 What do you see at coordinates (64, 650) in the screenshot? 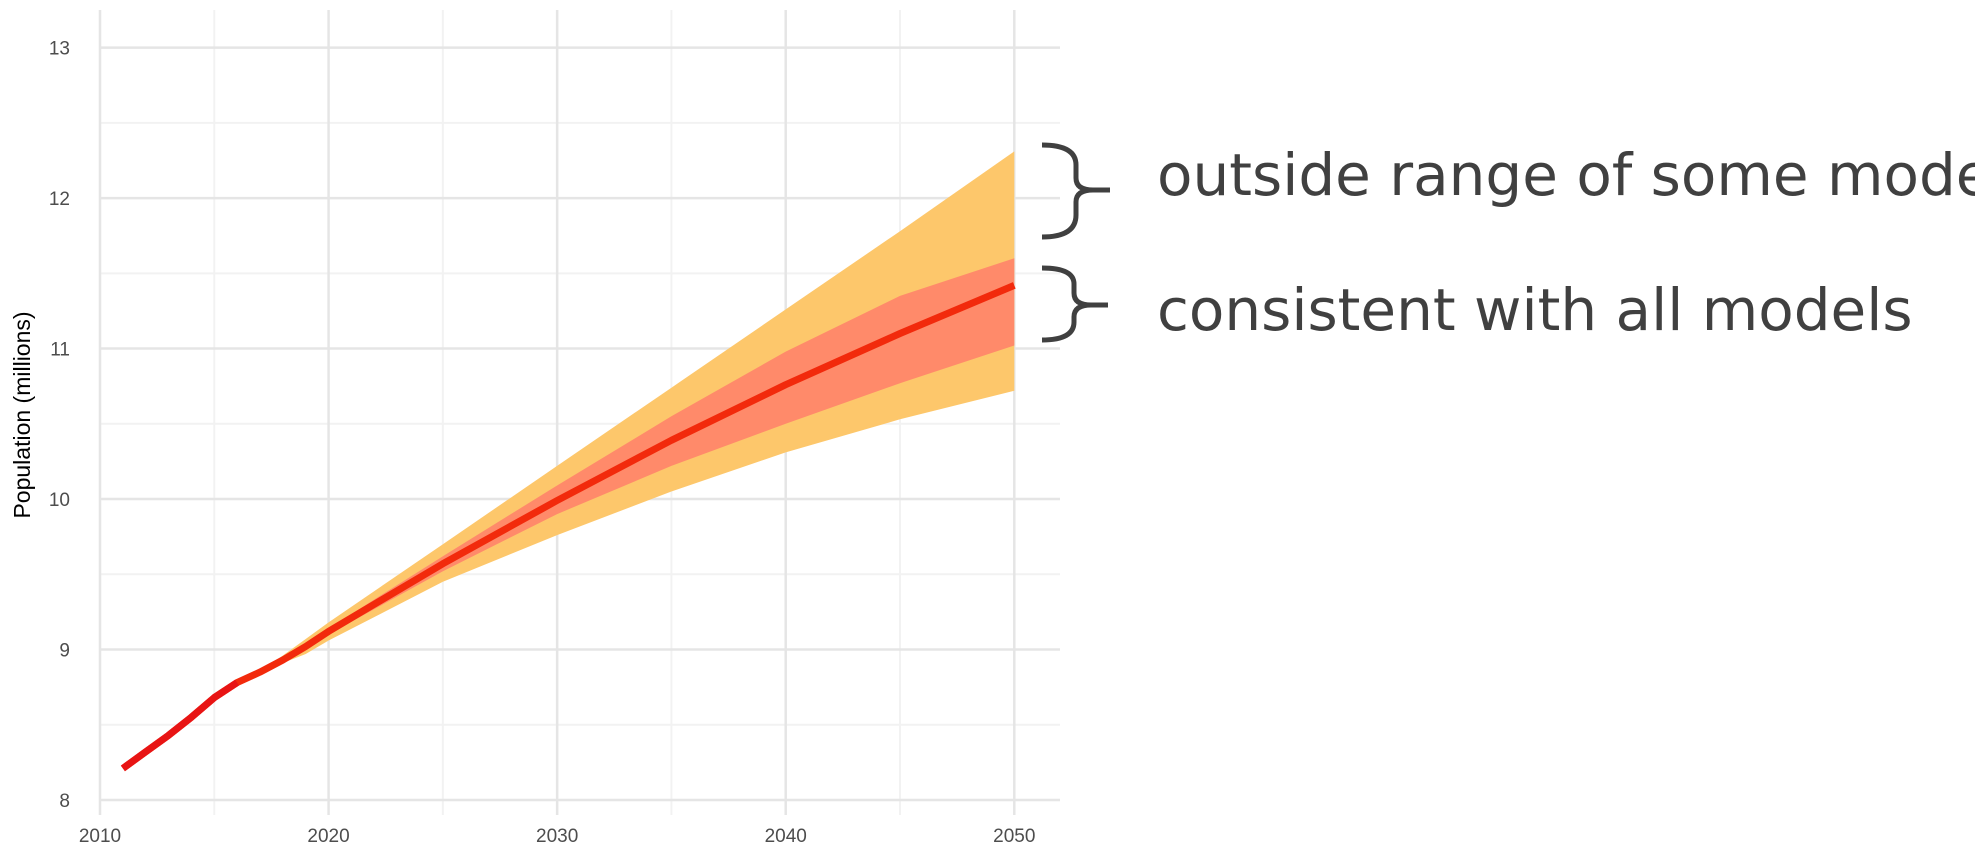
I see `y-tick-label: 9` at bounding box center [64, 650].